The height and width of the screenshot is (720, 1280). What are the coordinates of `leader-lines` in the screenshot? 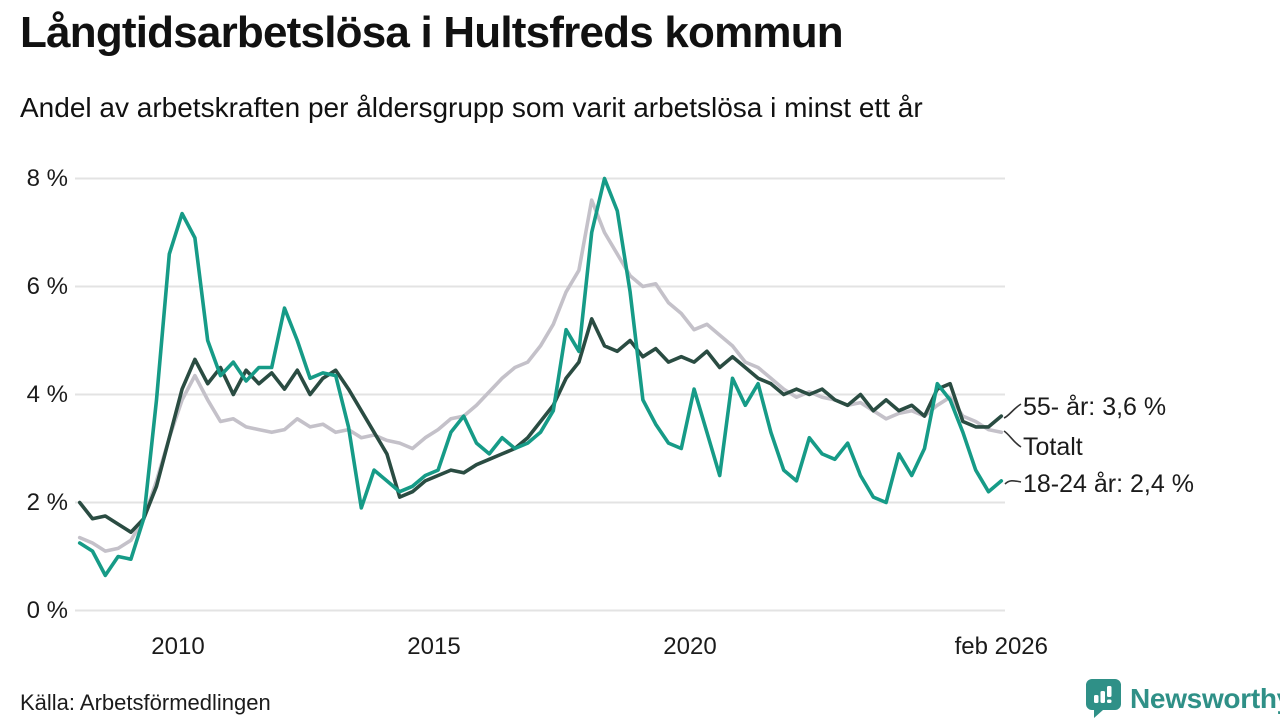 It's located at (1012, 444).